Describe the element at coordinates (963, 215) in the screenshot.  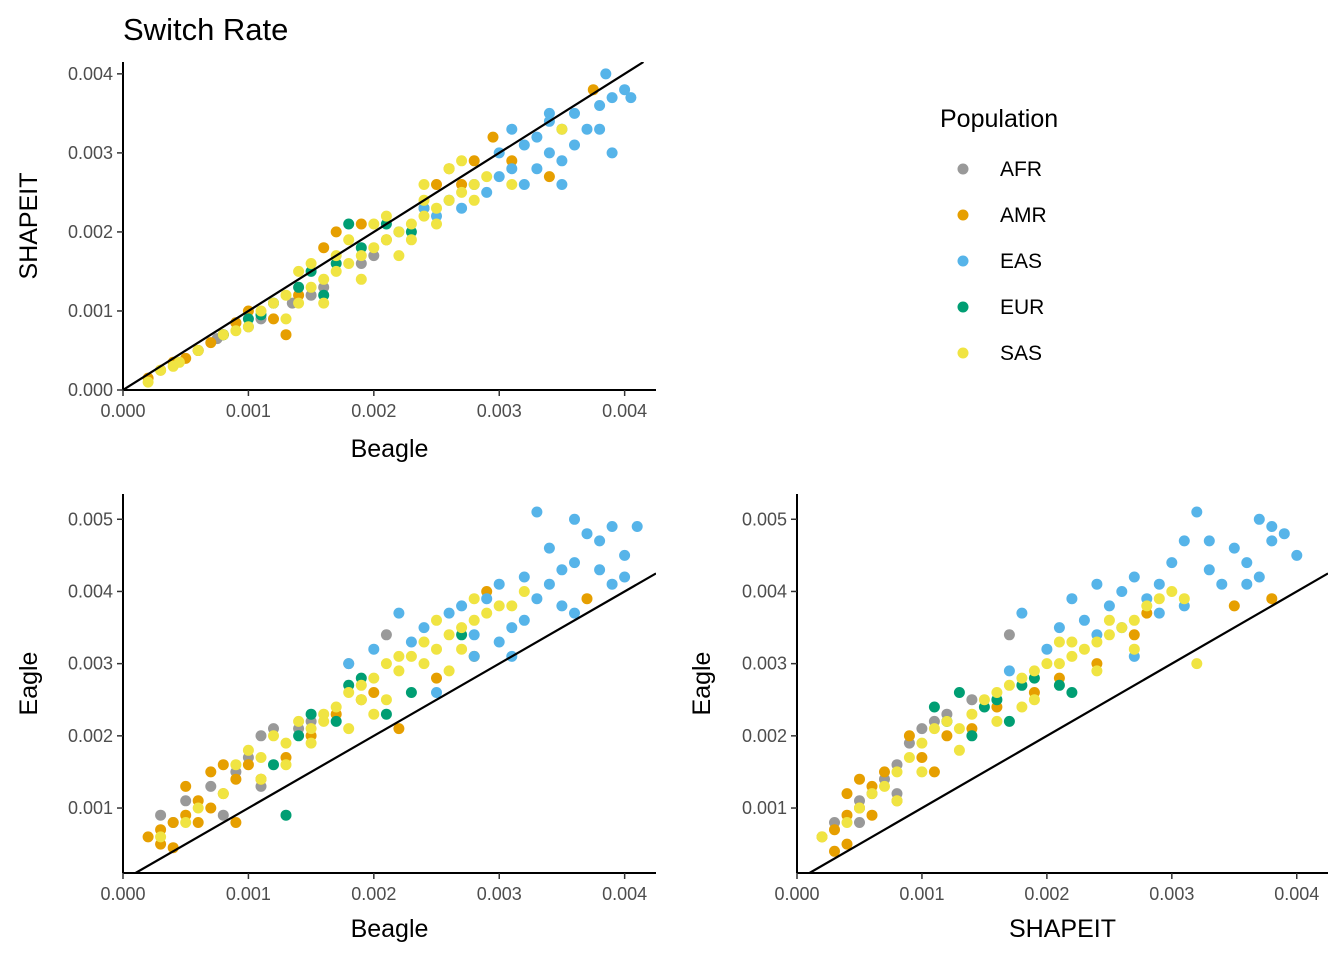
I see `legend-key-amr` at that location.